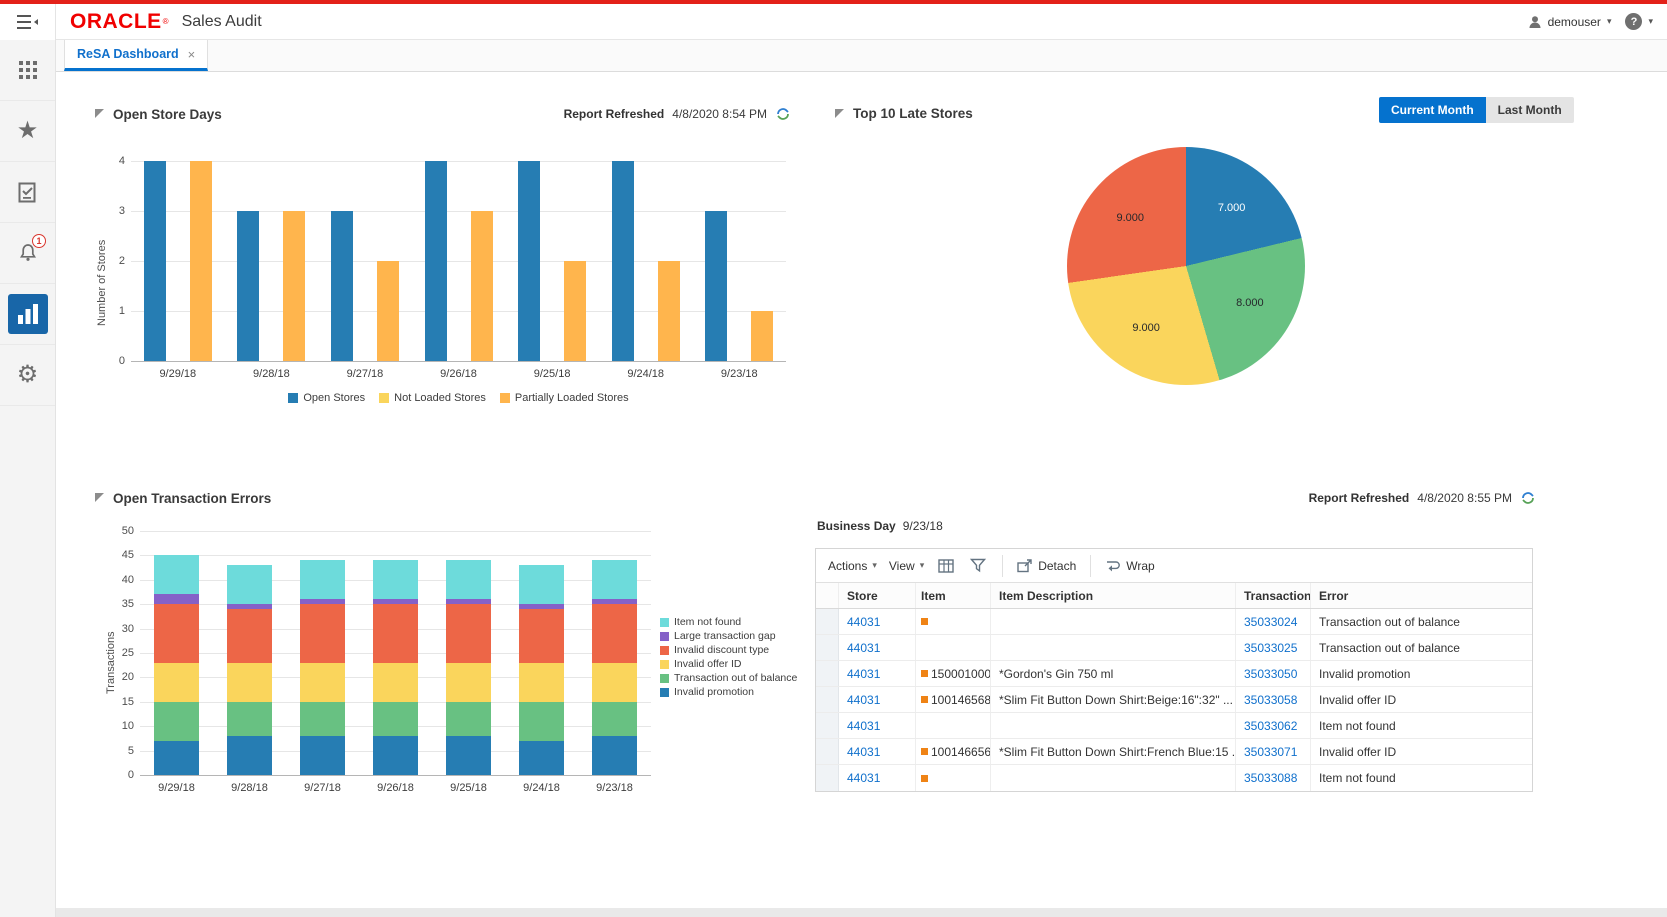  I want to click on transaction-link: 35033050, so click(1271, 673).